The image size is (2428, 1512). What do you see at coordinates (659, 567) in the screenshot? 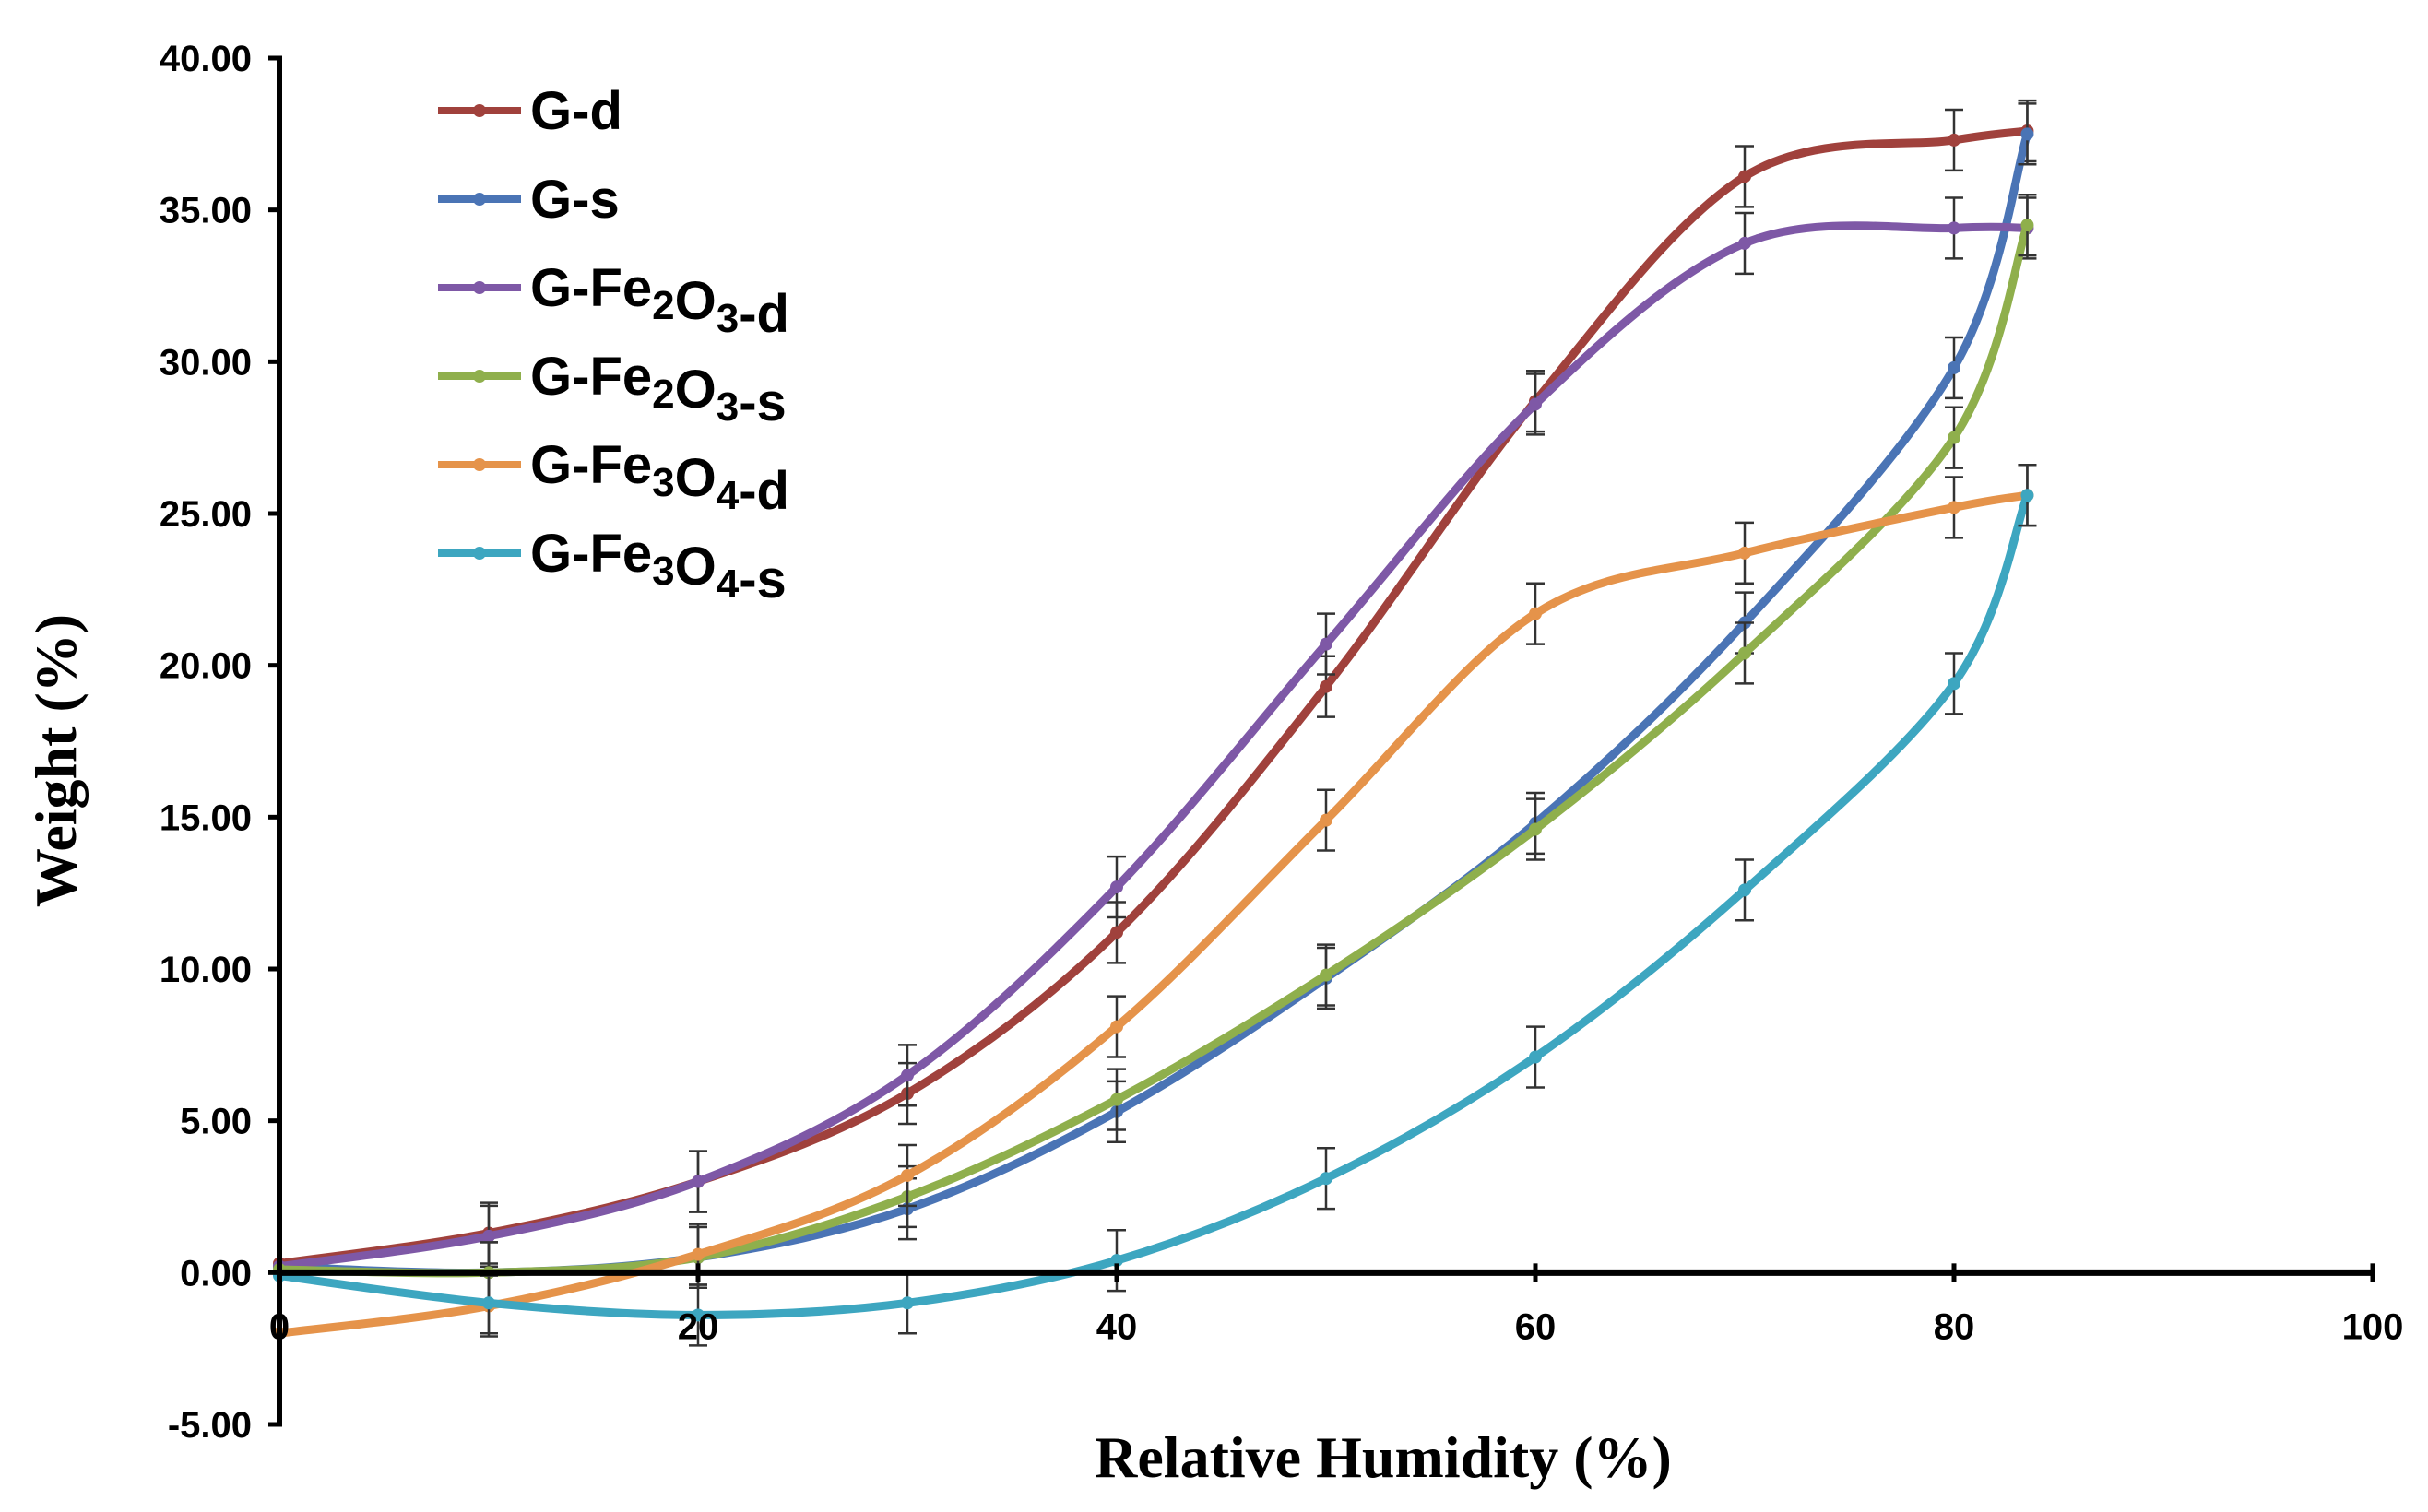
I see `legend-label: G-Fe3O4-s` at bounding box center [659, 567].